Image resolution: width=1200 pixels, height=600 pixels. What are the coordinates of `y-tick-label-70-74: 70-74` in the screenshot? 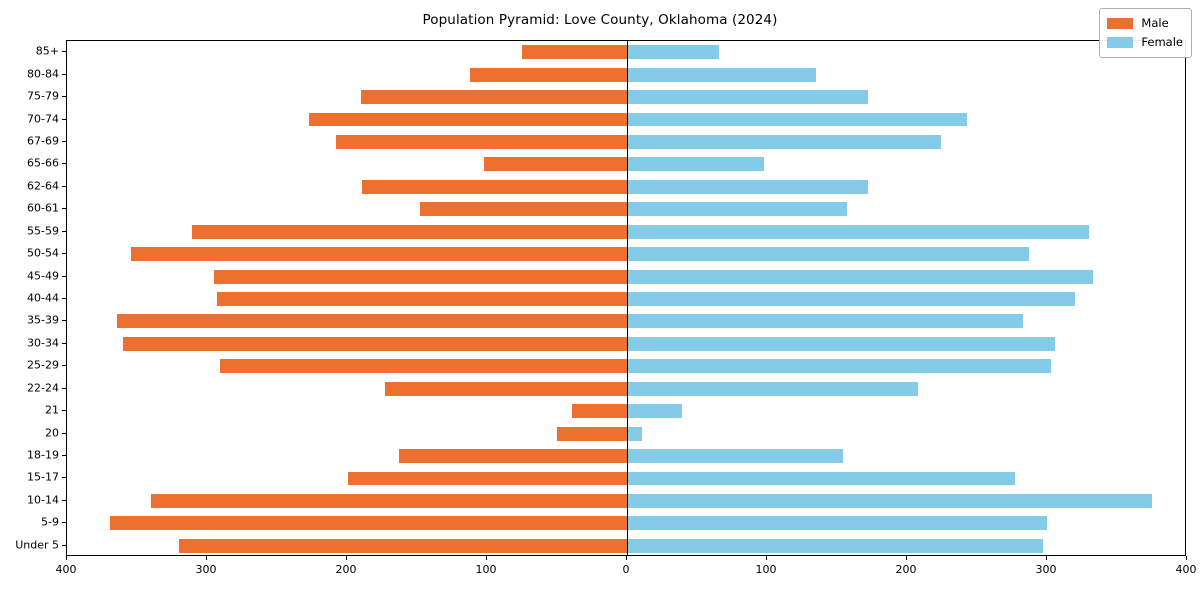 It's located at (43, 119).